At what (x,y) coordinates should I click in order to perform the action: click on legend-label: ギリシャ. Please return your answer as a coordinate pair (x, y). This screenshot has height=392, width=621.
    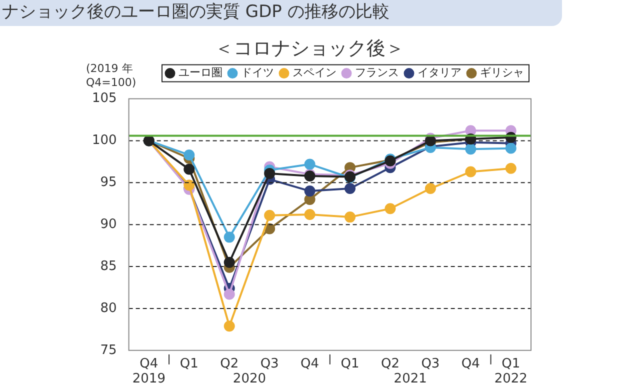
    Looking at the image, I should click on (502, 73).